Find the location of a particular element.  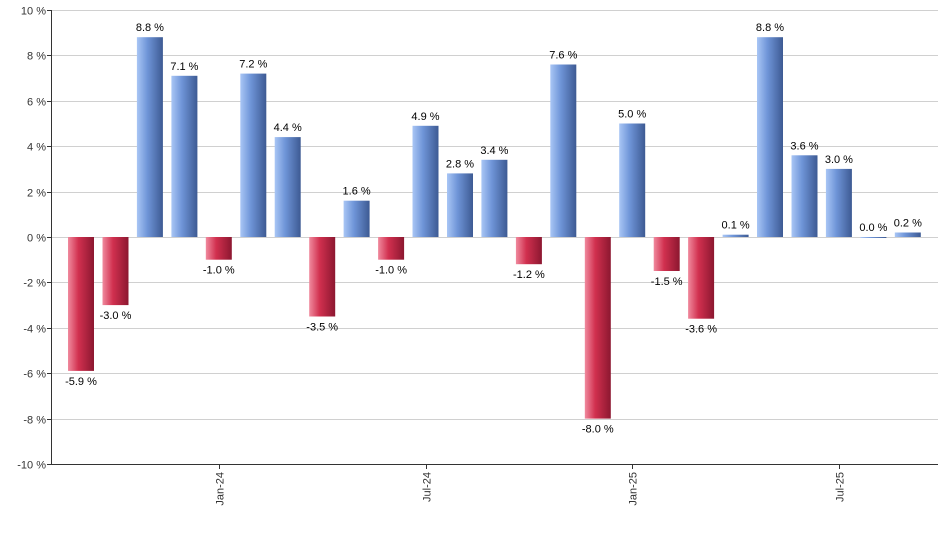

data-label: 7.6 % is located at coordinates (563, 56).